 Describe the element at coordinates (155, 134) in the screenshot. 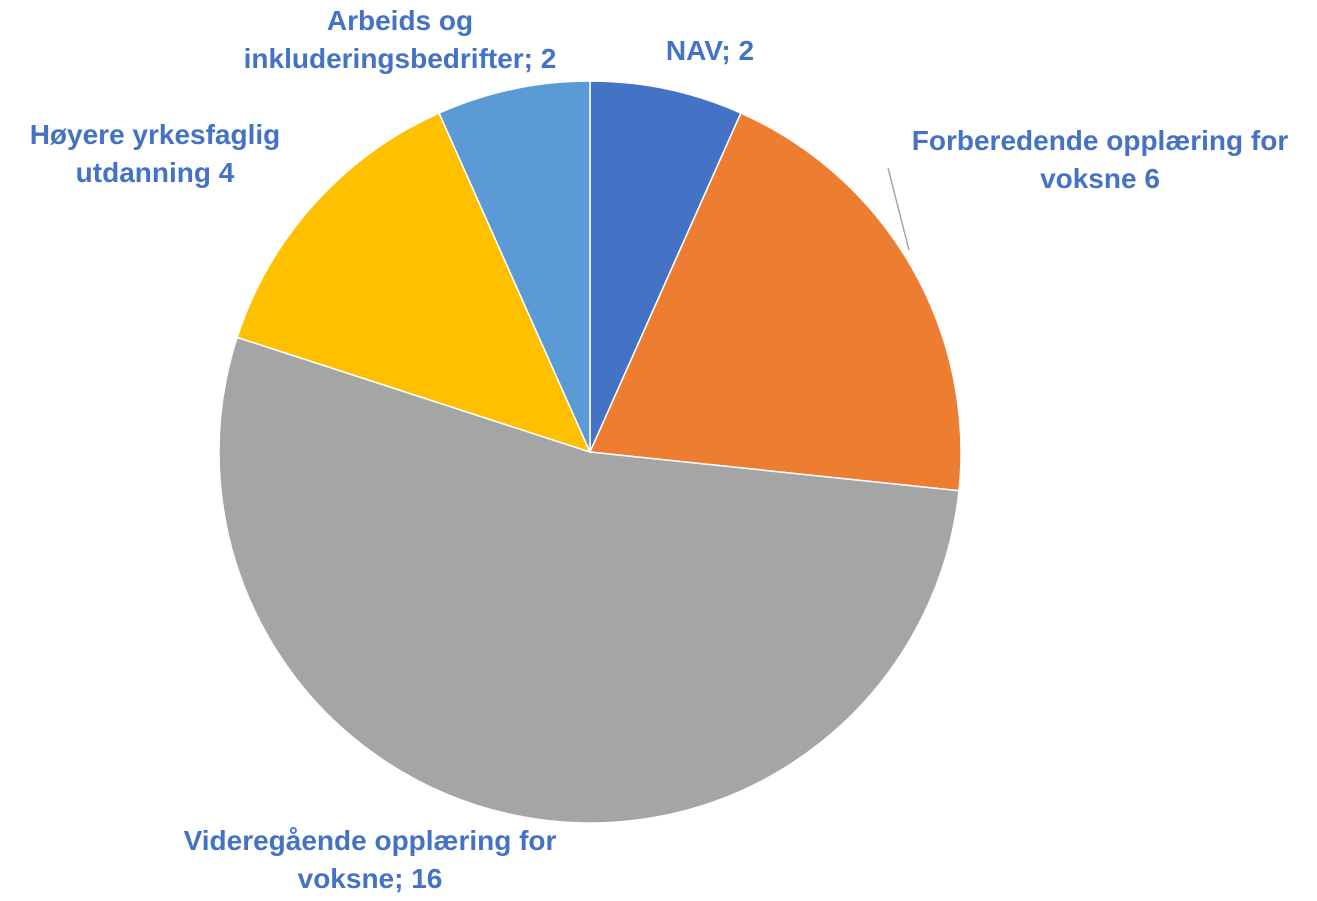

I see `data-label-line: Høyere yrkesfaglig` at that location.